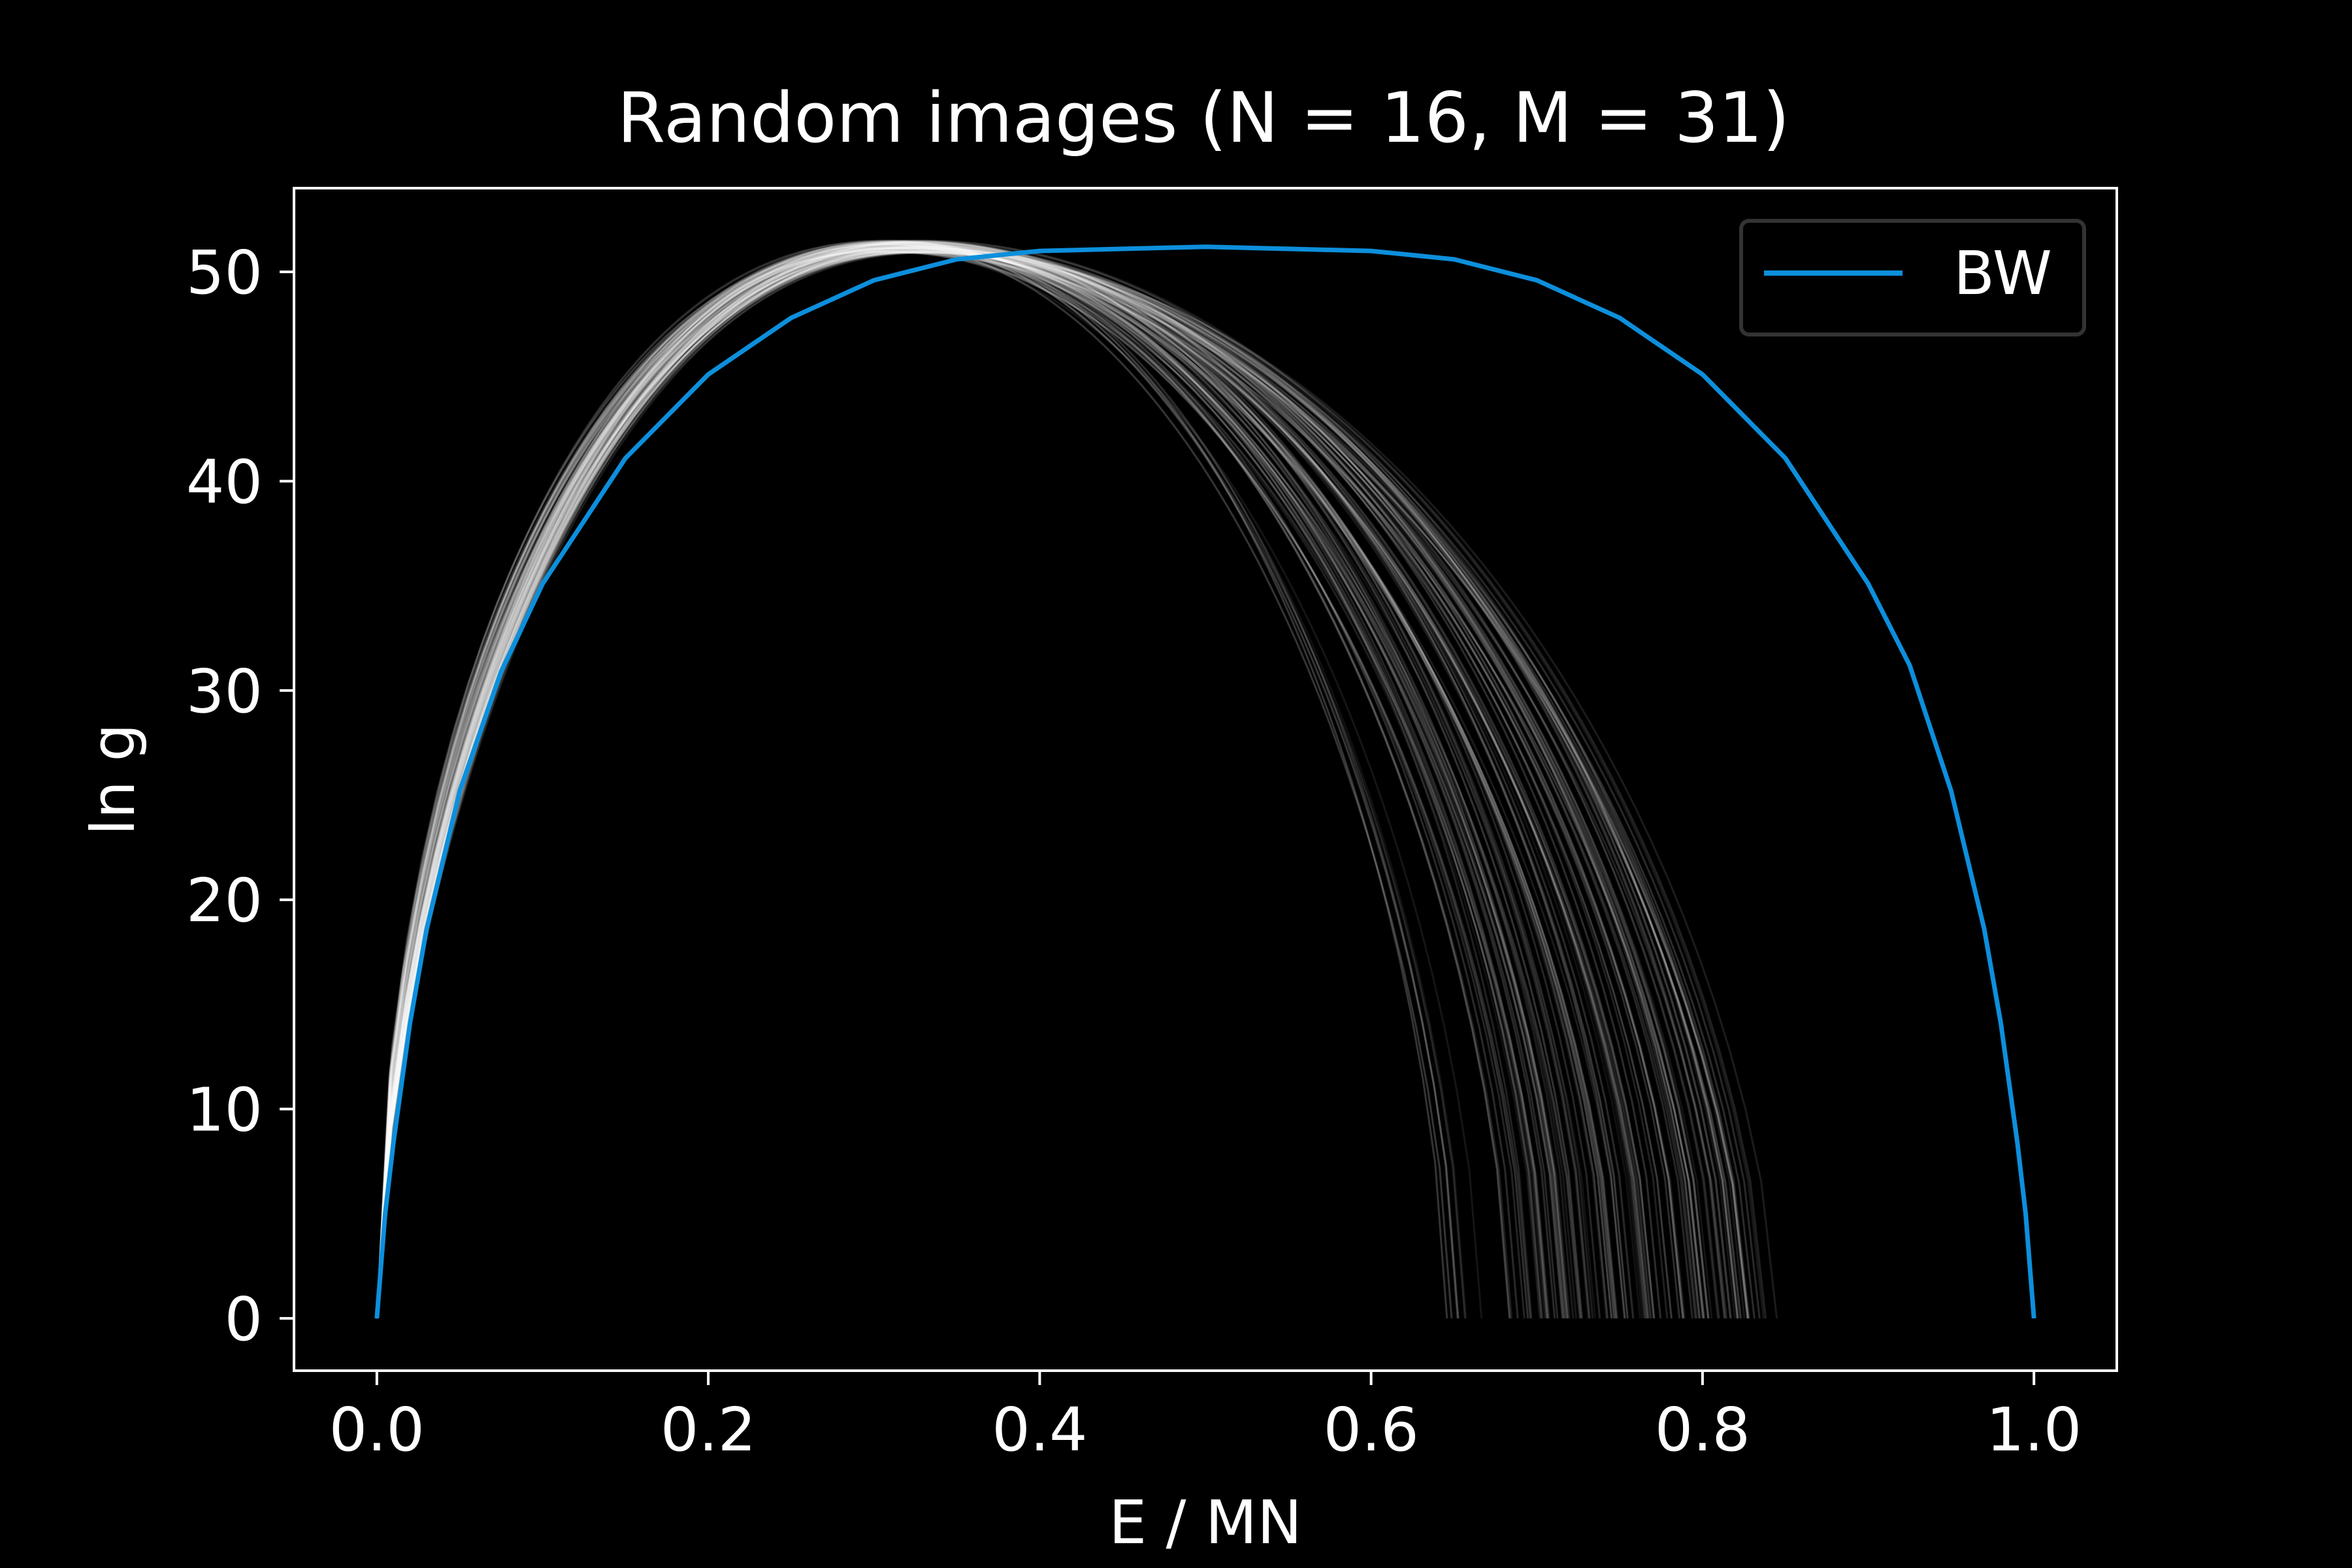 The image size is (2352, 1568). Describe the element at coordinates (1039, 1430) in the screenshot. I see `x-tick-label: 0.4` at that location.